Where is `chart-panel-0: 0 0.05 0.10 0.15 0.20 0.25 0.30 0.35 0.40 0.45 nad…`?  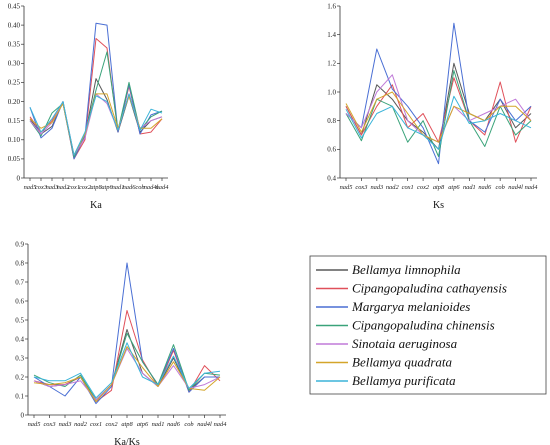
chart-panel-0: 0 0.05 0.10 0.15 0.20 0.25 0.30 0.35 0.40 0.45 nad… is located at coordinates (88, 106).